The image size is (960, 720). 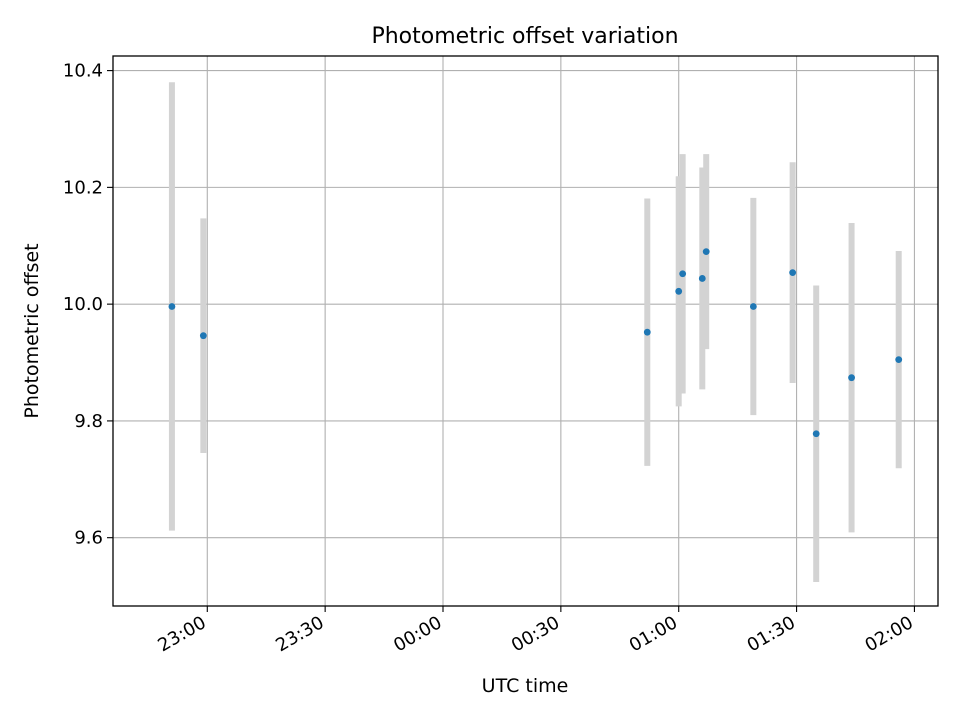 I want to click on y-tick-label: 9.6, so click(x=88, y=538).